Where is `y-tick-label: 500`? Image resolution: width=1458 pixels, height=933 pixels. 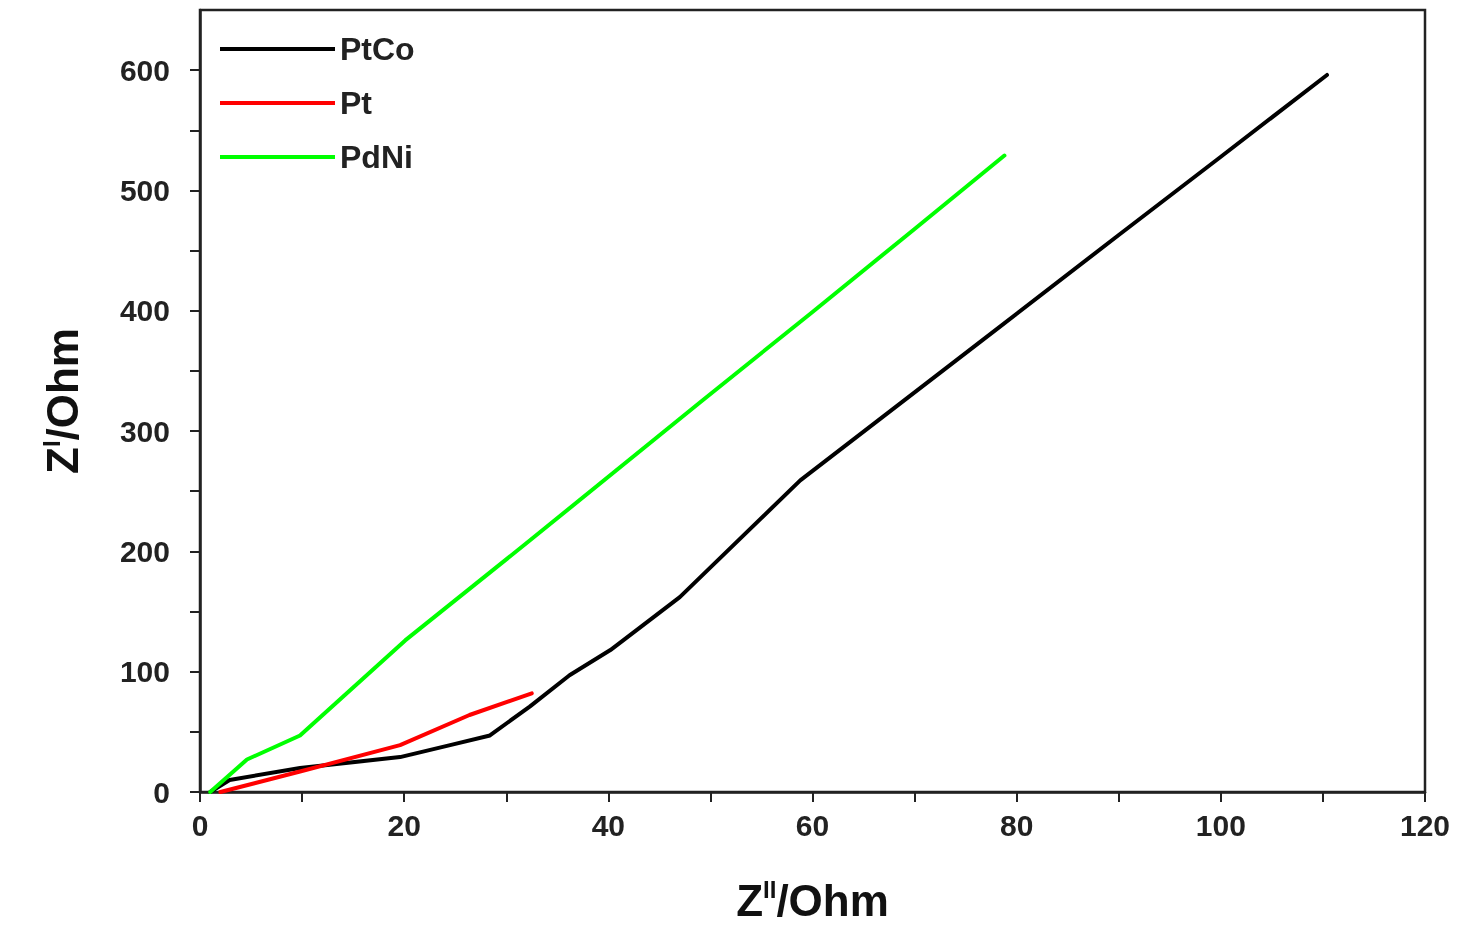
y-tick-label: 500 is located at coordinates (144, 190).